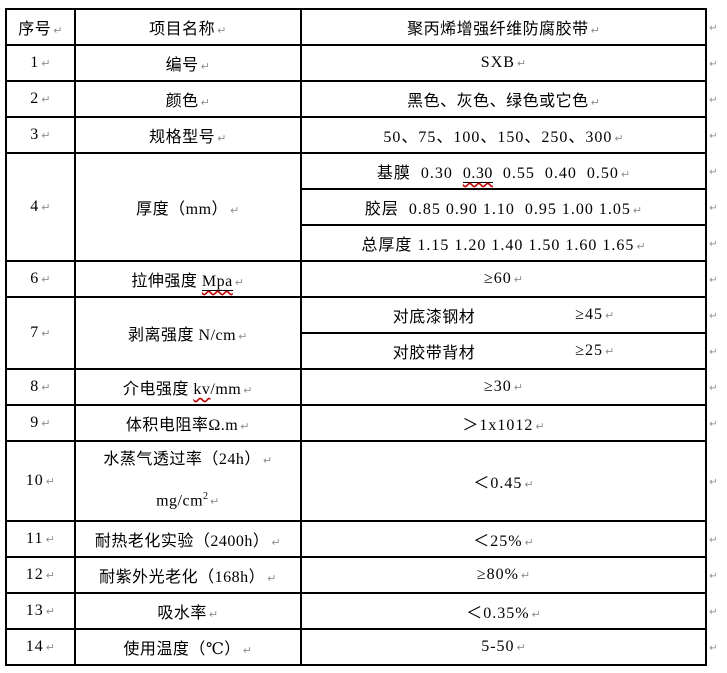 The image size is (727, 673). What do you see at coordinates (503, 539) in the screenshot?
I see `row-11-value: ＜25% ↵` at bounding box center [503, 539].